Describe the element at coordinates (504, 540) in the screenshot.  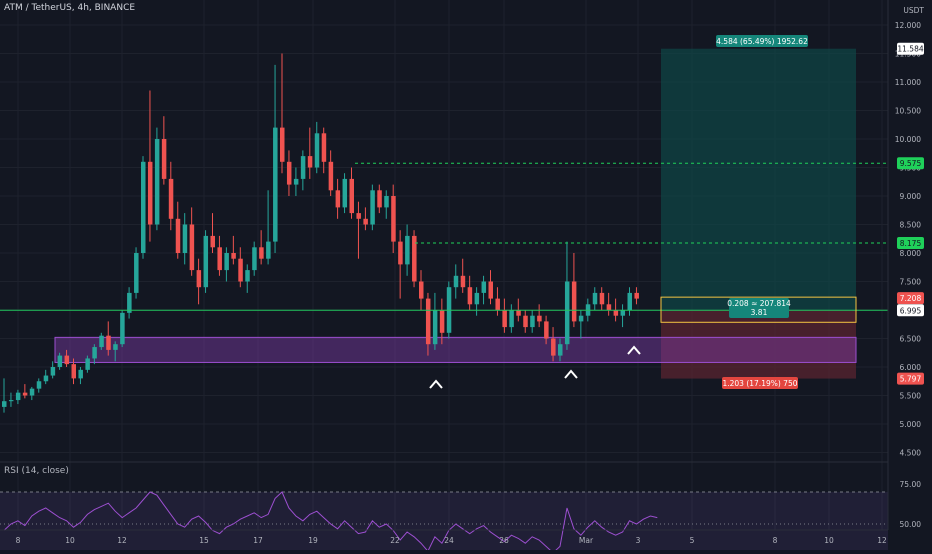
I see `time-tick: 26` at that location.